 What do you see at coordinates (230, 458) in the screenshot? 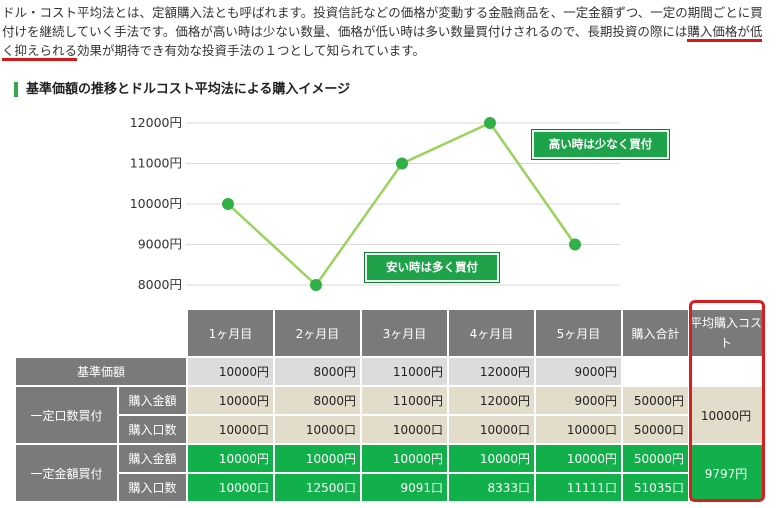
I see `amt-amount-1: 10000円` at bounding box center [230, 458].